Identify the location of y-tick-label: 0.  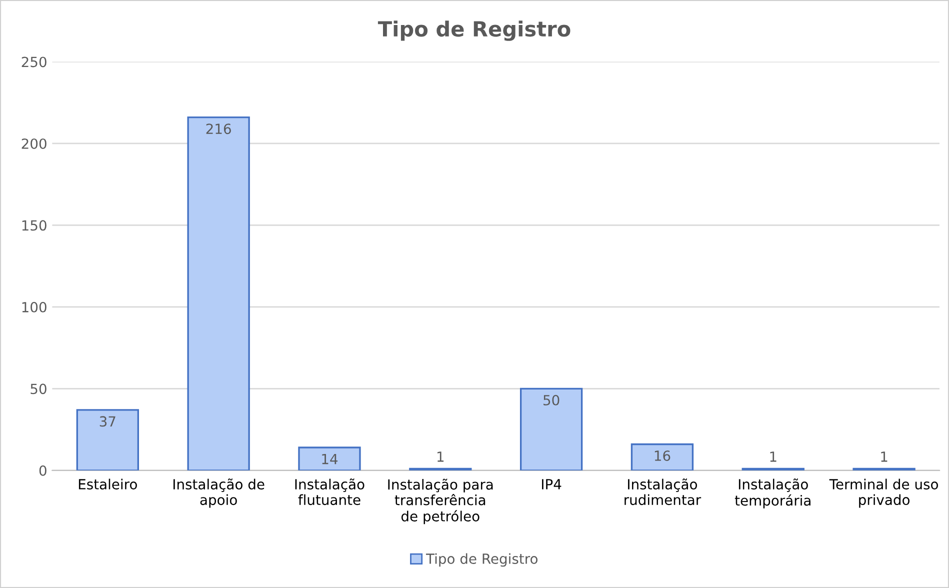
(42, 470).